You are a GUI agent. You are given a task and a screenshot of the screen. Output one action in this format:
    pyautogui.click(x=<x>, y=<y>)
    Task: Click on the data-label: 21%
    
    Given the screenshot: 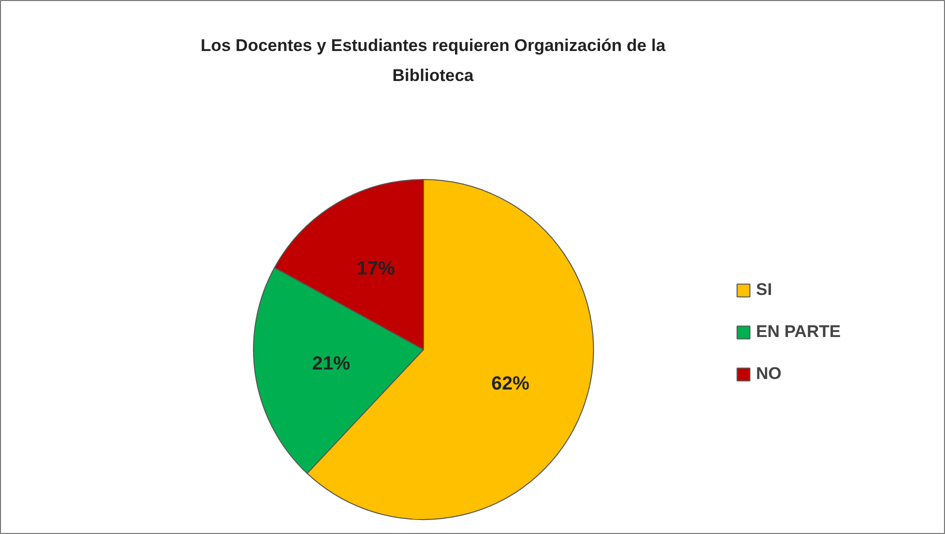 What is the action you would take?
    pyautogui.click(x=331, y=364)
    